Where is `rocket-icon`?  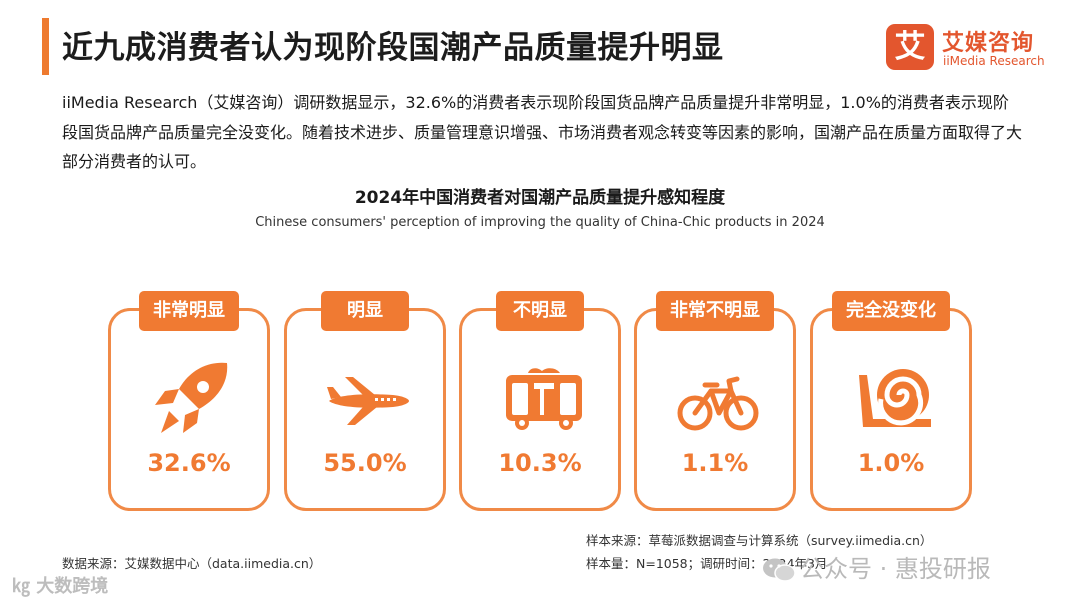 rocket-icon is located at coordinates (192, 400).